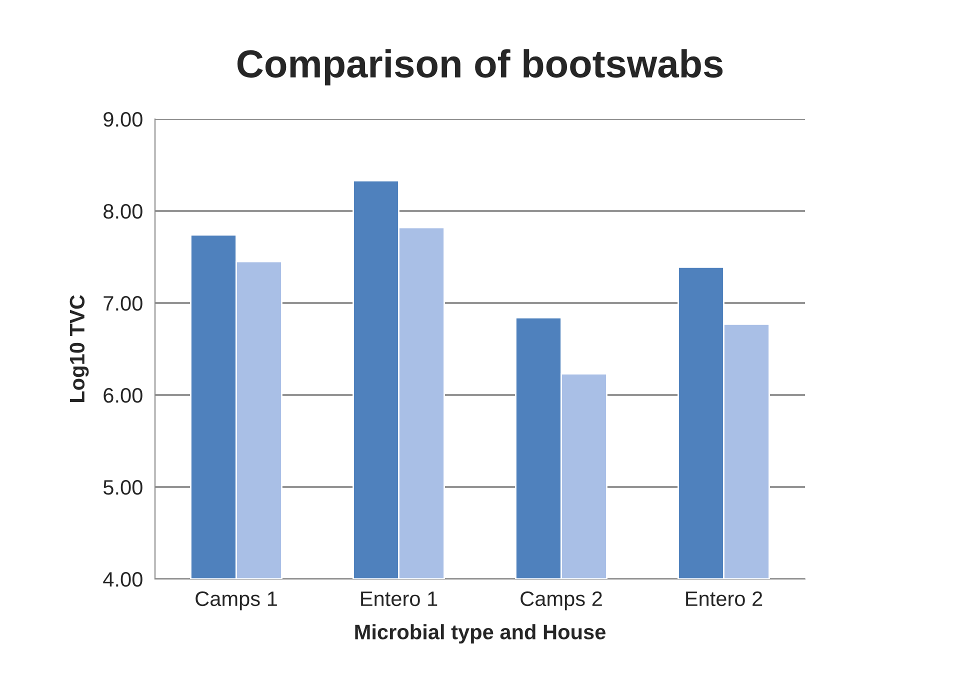 The width and height of the screenshot is (958, 697). I want to click on y-tick-label: 7.00, so click(123, 303).